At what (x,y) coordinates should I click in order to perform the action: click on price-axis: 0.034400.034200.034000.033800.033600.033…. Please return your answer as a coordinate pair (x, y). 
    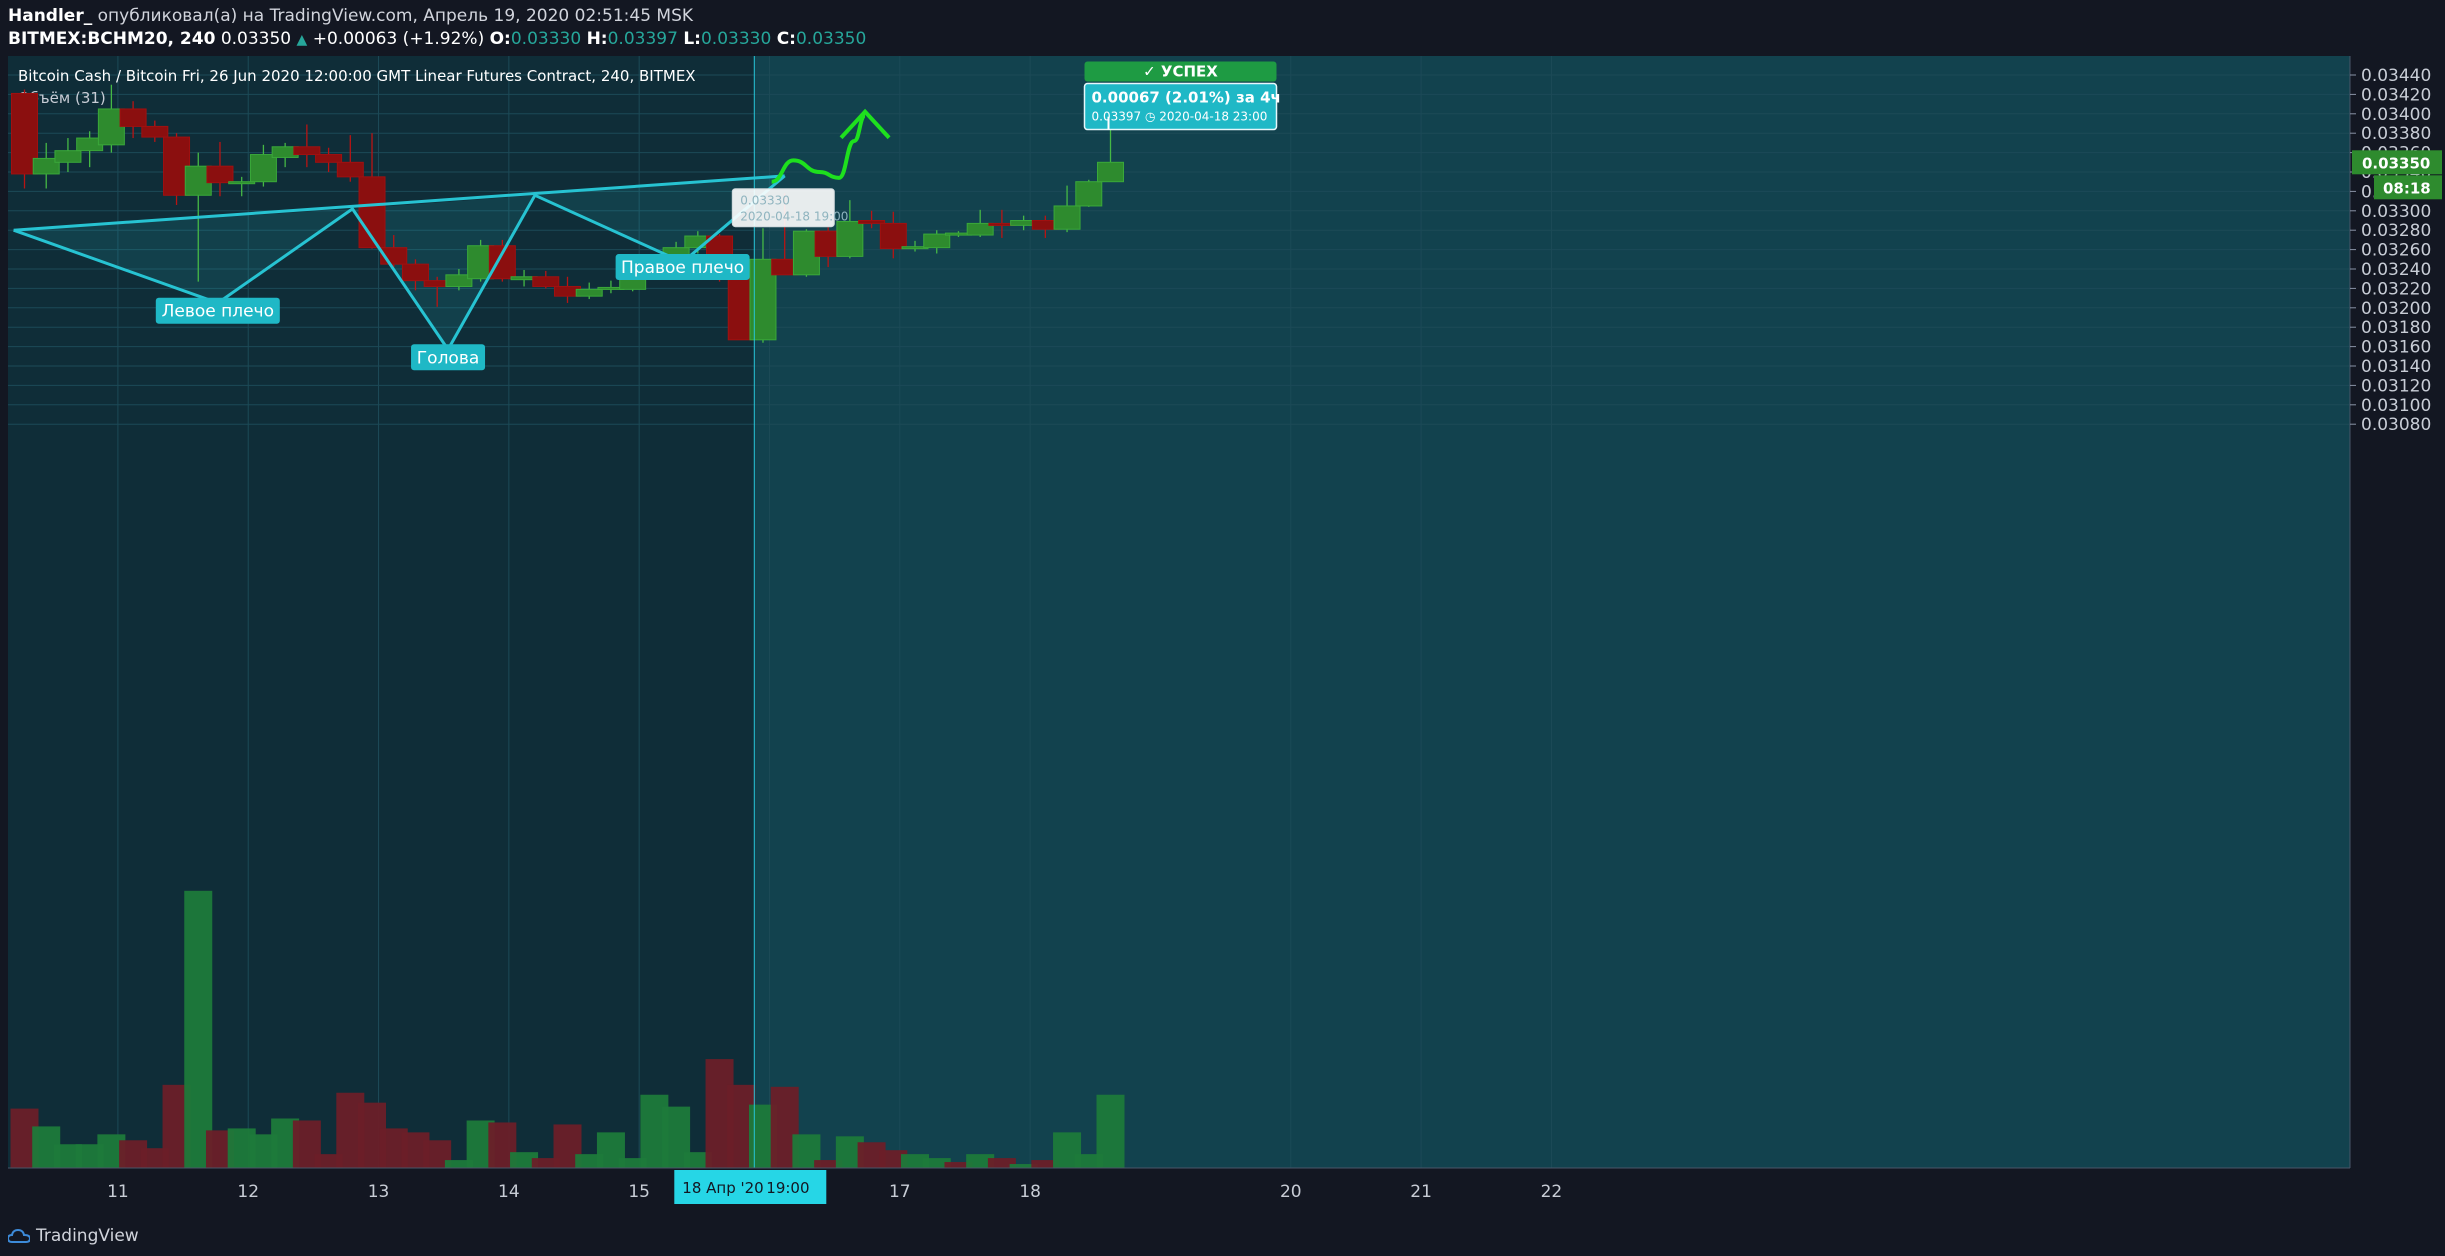
    Looking at the image, I should click on (2397, 636).